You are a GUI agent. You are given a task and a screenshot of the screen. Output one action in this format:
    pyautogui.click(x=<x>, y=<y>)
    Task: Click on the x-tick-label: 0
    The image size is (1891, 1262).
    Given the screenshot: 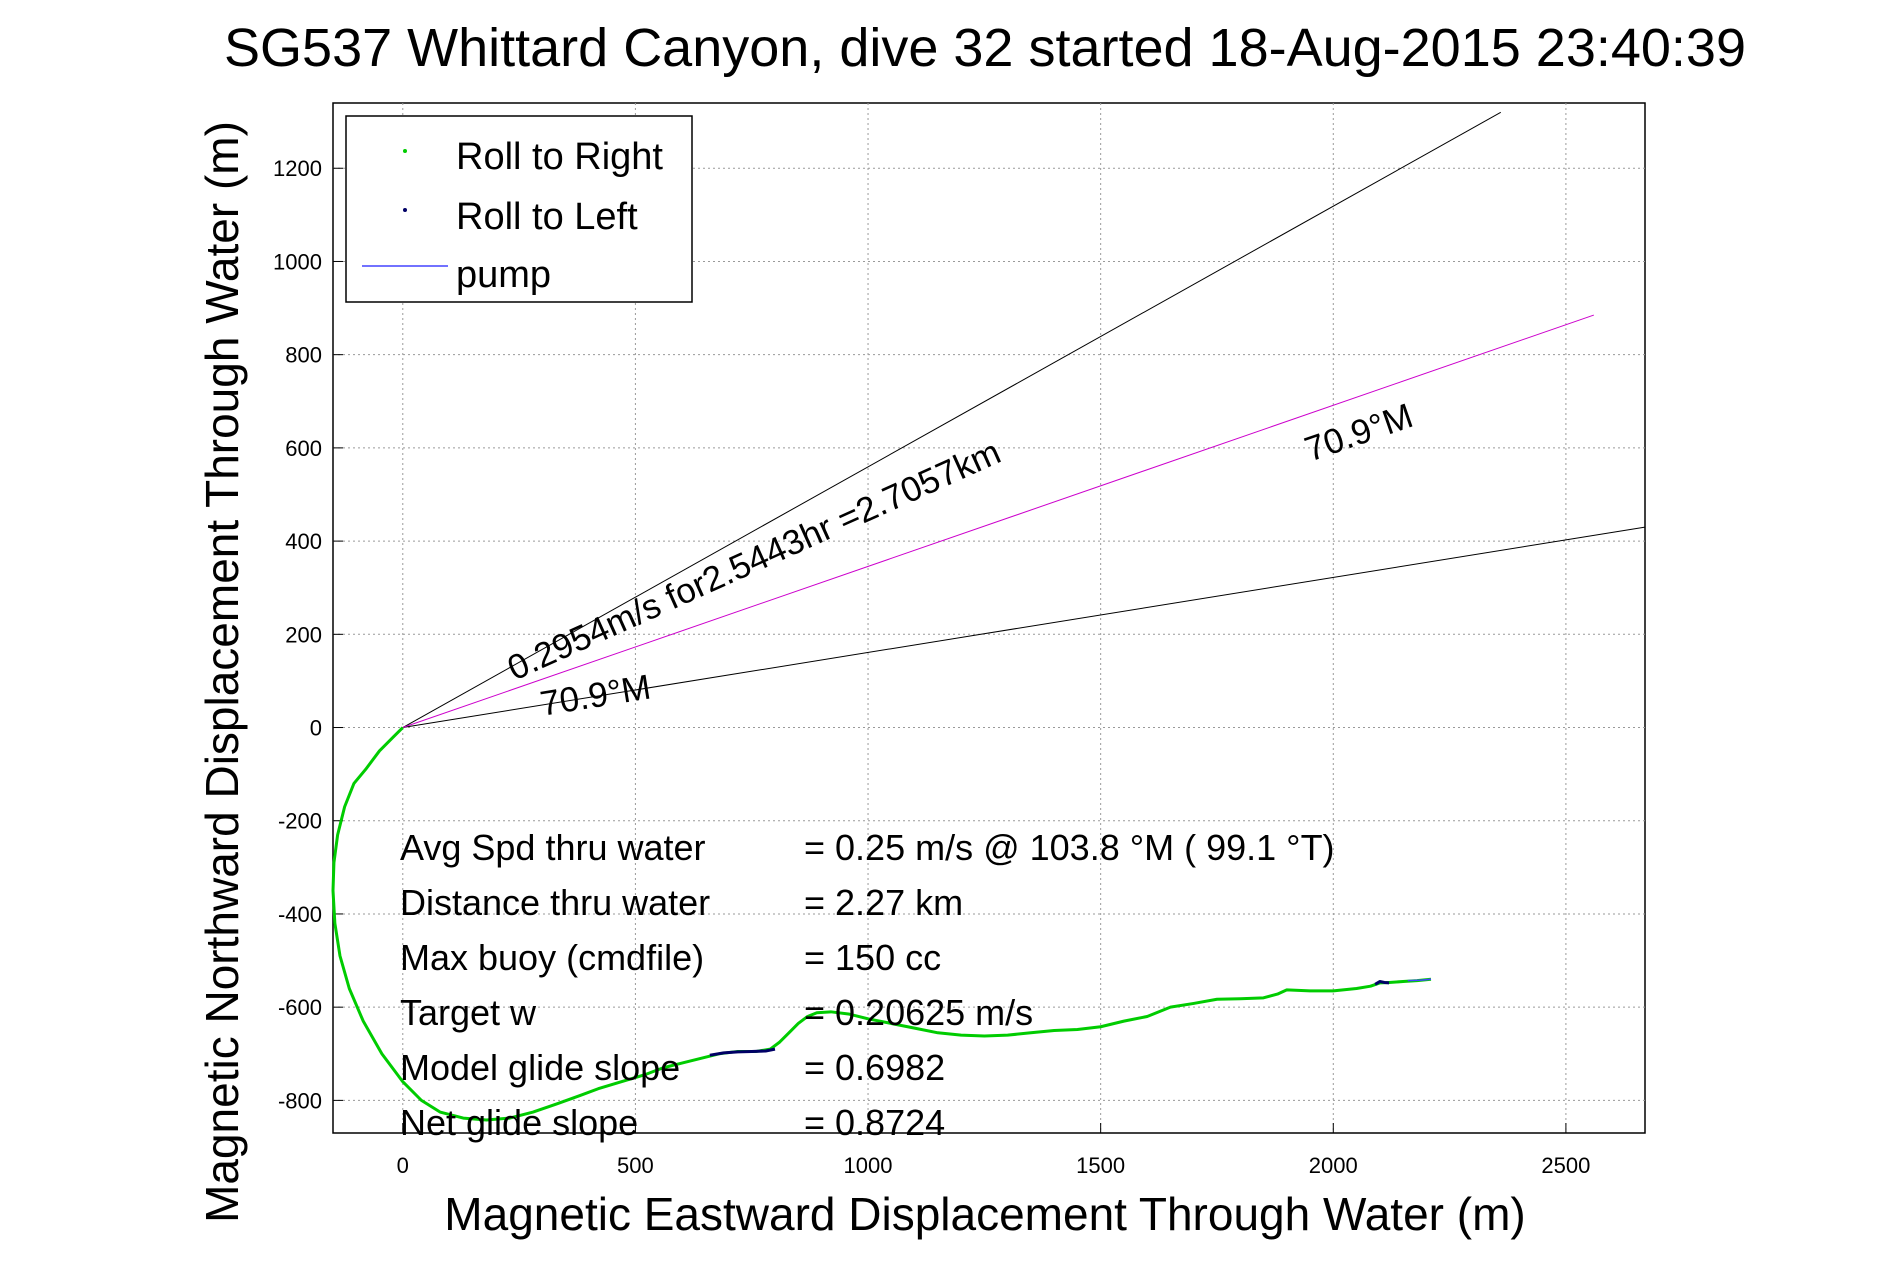 What is the action you would take?
    pyautogui.click(x=403, y=1165)
    